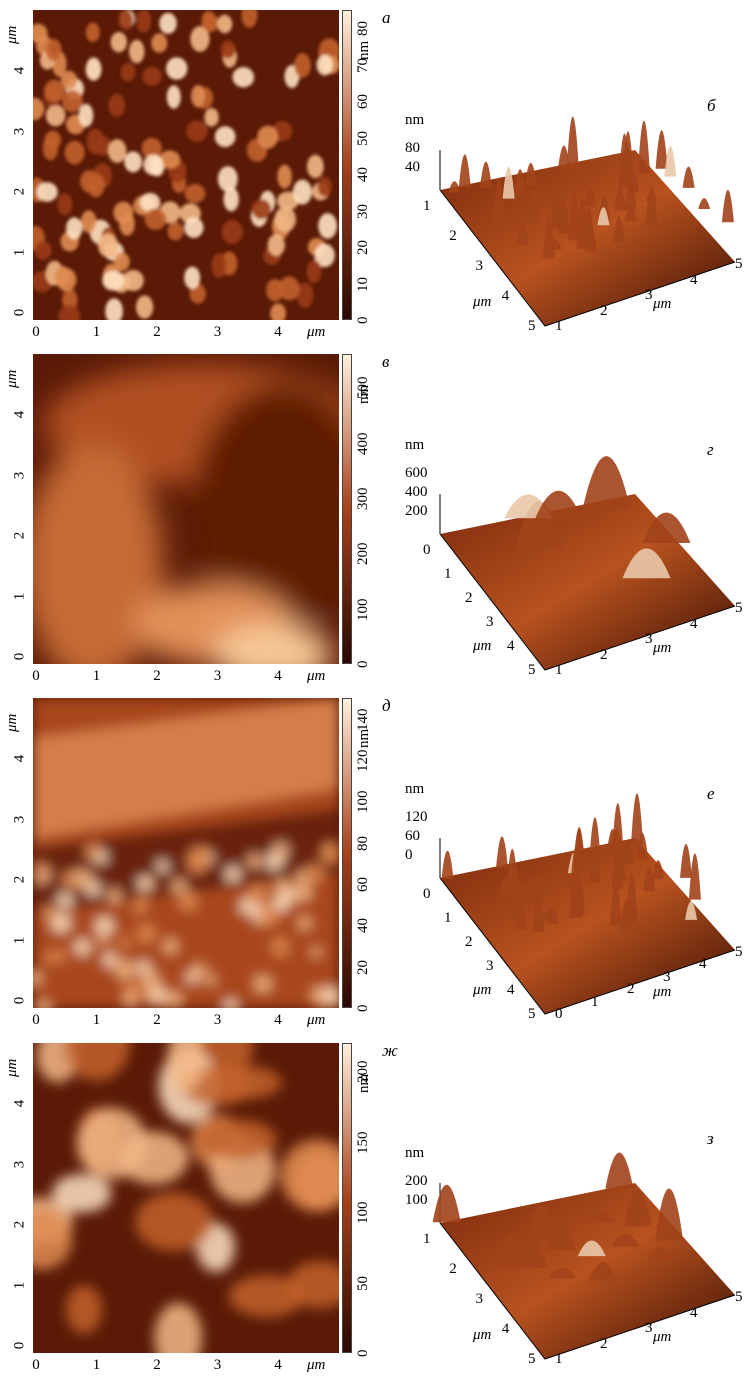  What do you see at coordinates (427, 1239) in the screenshot?
I see `left-axis-tick-label: 1` at bounding box center [427, 1239].